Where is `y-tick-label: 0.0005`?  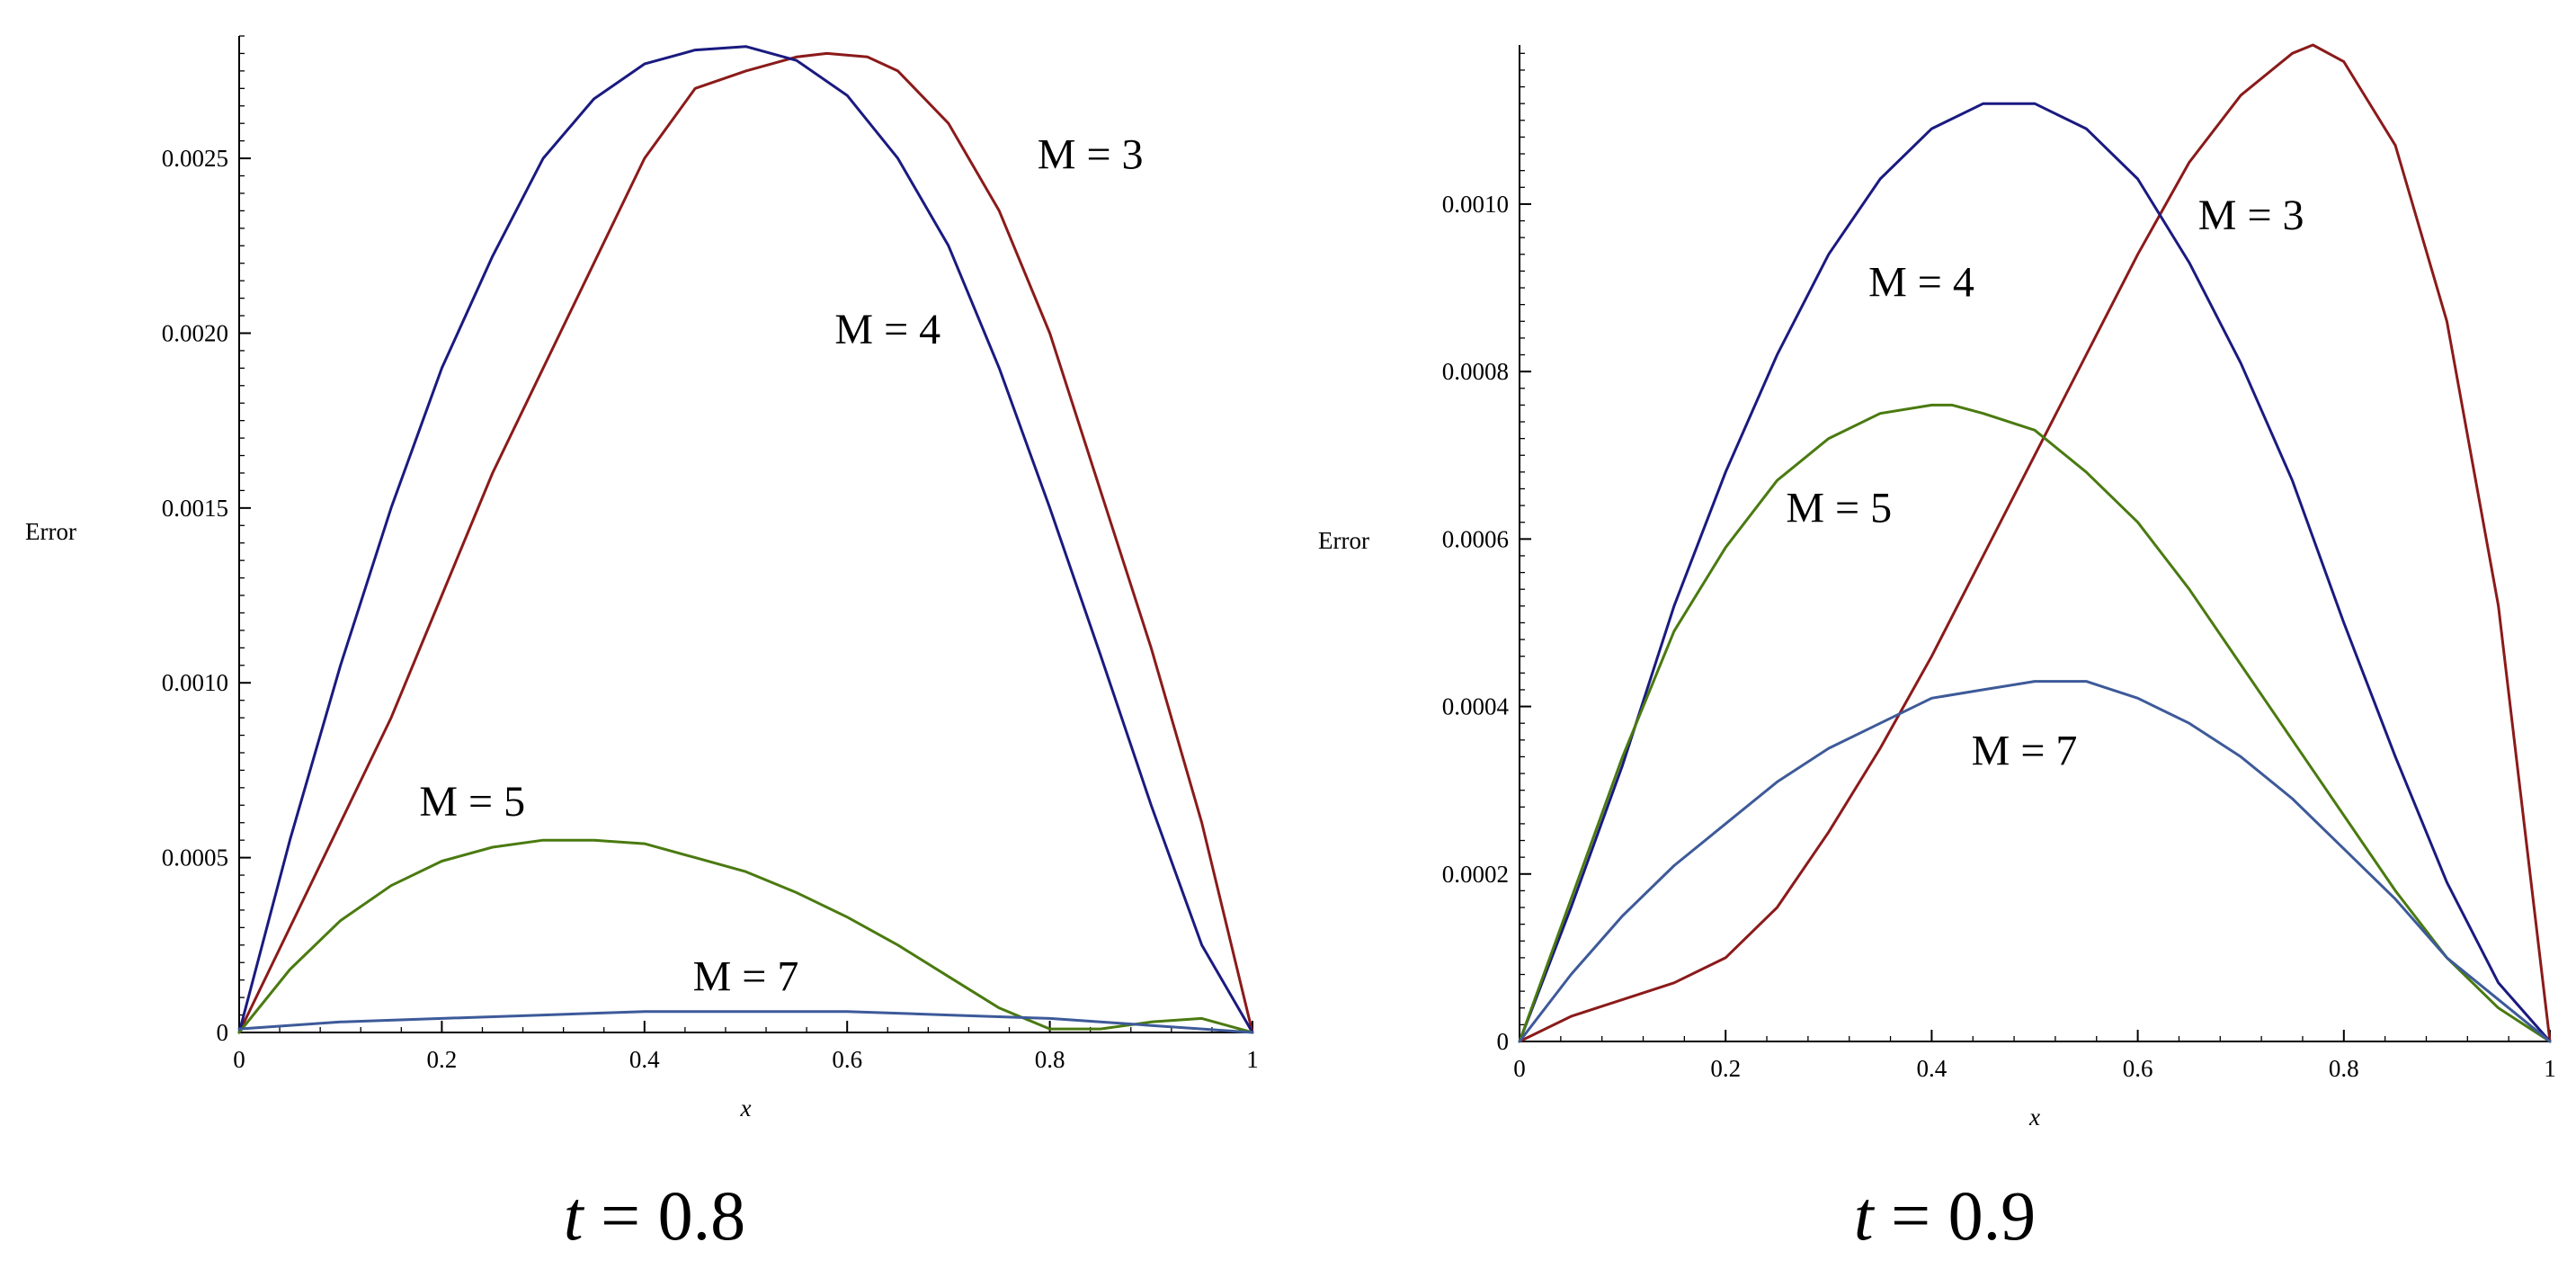
y-tick-label: 0.0005 is located at coordinates (195, 858).